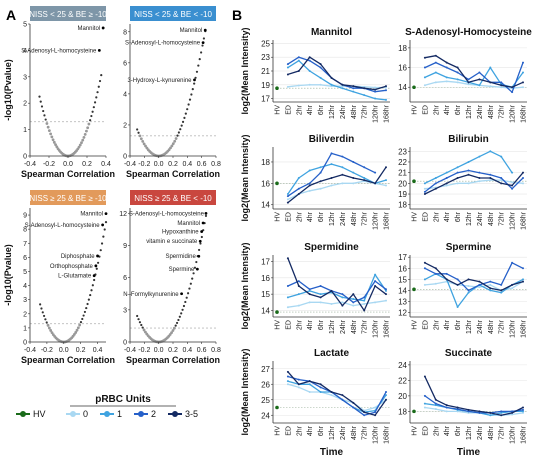 The width and height of the screenshot is (550, 462). I want to click on x-tick-label: 168hr, so click(387, 328).